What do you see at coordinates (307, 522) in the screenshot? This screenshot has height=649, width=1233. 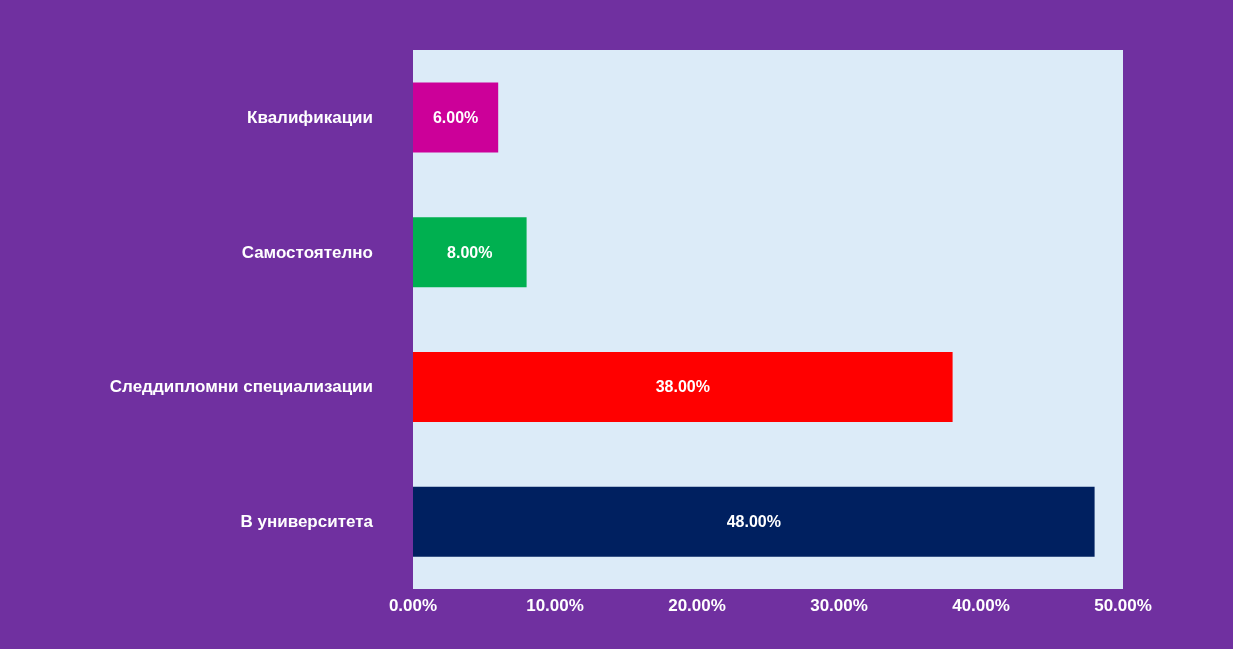 I see `y-tick-label: В университета` at bounding box center [307, 522].